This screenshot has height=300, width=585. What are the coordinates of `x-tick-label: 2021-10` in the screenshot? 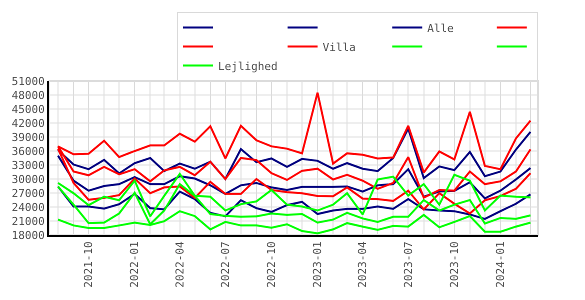 It's located at (89, 264).